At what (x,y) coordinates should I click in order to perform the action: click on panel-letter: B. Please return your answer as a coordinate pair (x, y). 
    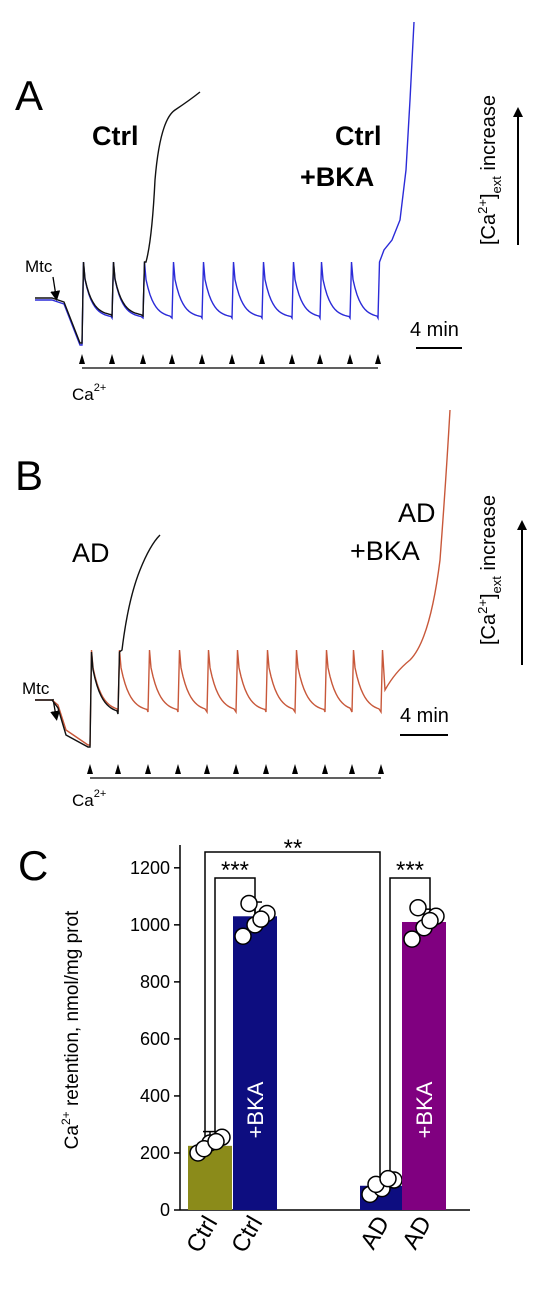
    Looking at the image, I should click on (29, 475).